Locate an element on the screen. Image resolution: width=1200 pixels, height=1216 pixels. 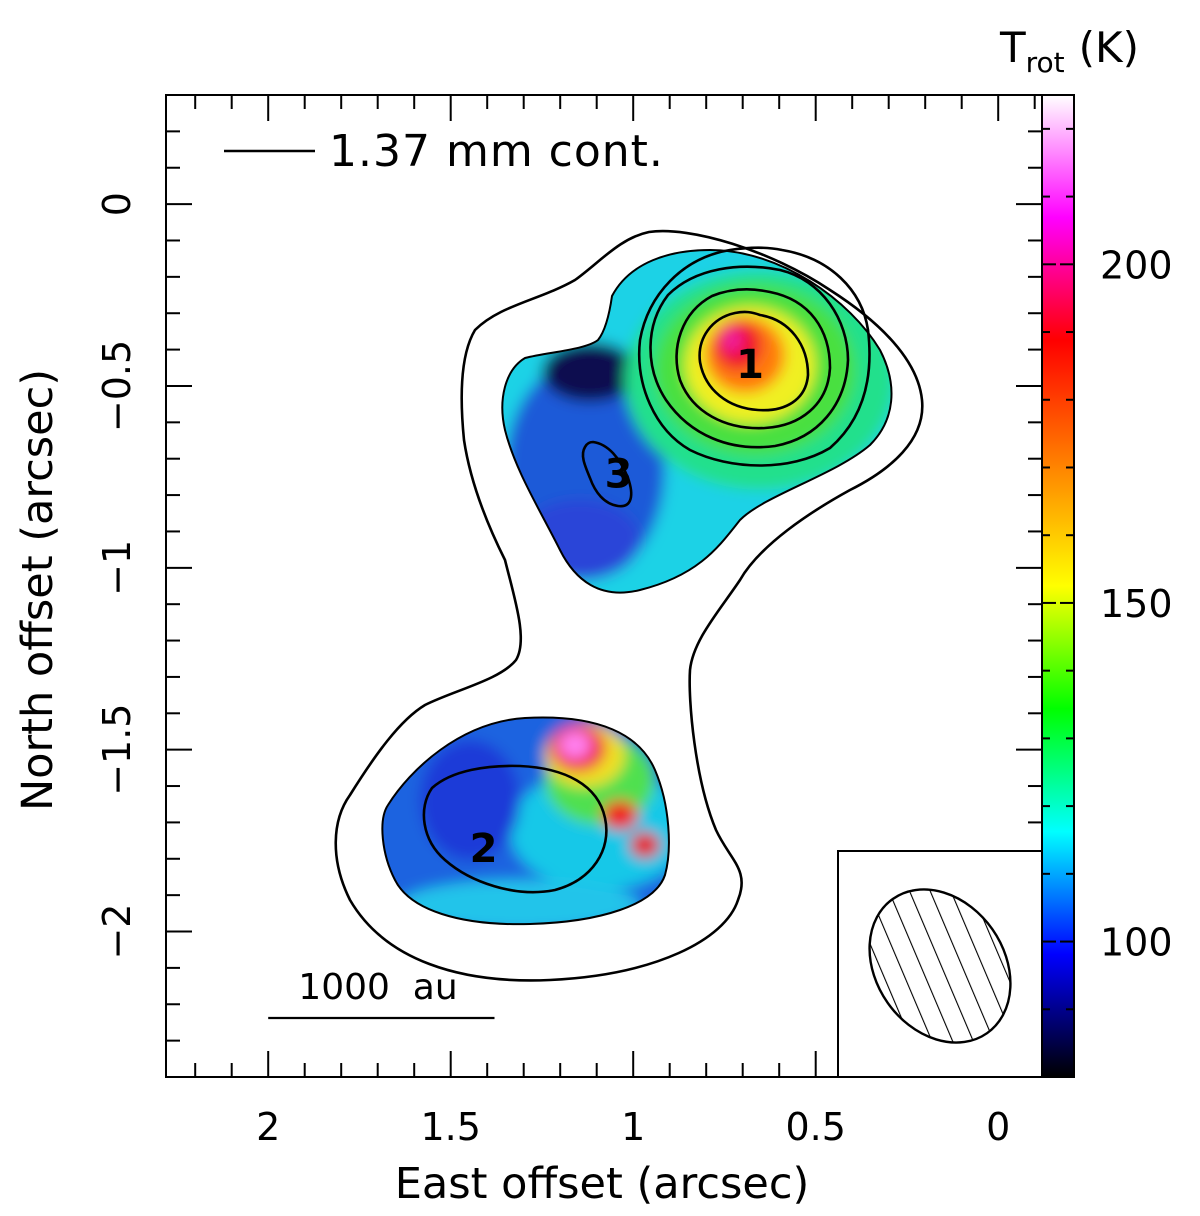
map-ridge-spot-a is located at coordinates (620, 815).